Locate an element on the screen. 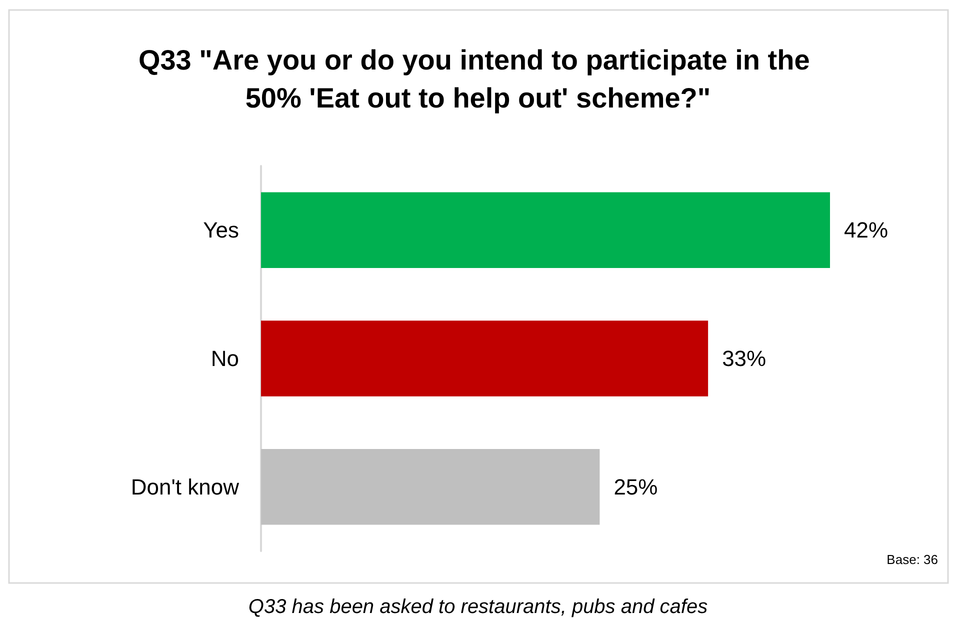 Image resolution: width=956 pixels, height=621 pixels. text: Base: 36 is located at coordinates (912, 559).